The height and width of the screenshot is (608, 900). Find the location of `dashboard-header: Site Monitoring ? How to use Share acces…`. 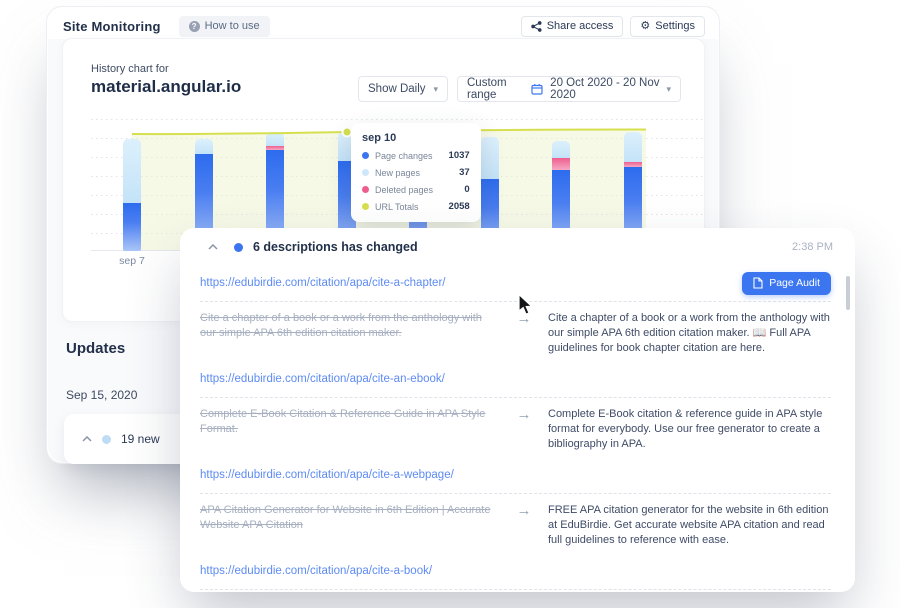

dashboard-header: Site Monitoring ? How to use Share acces… is located at coordinates (383, 23).